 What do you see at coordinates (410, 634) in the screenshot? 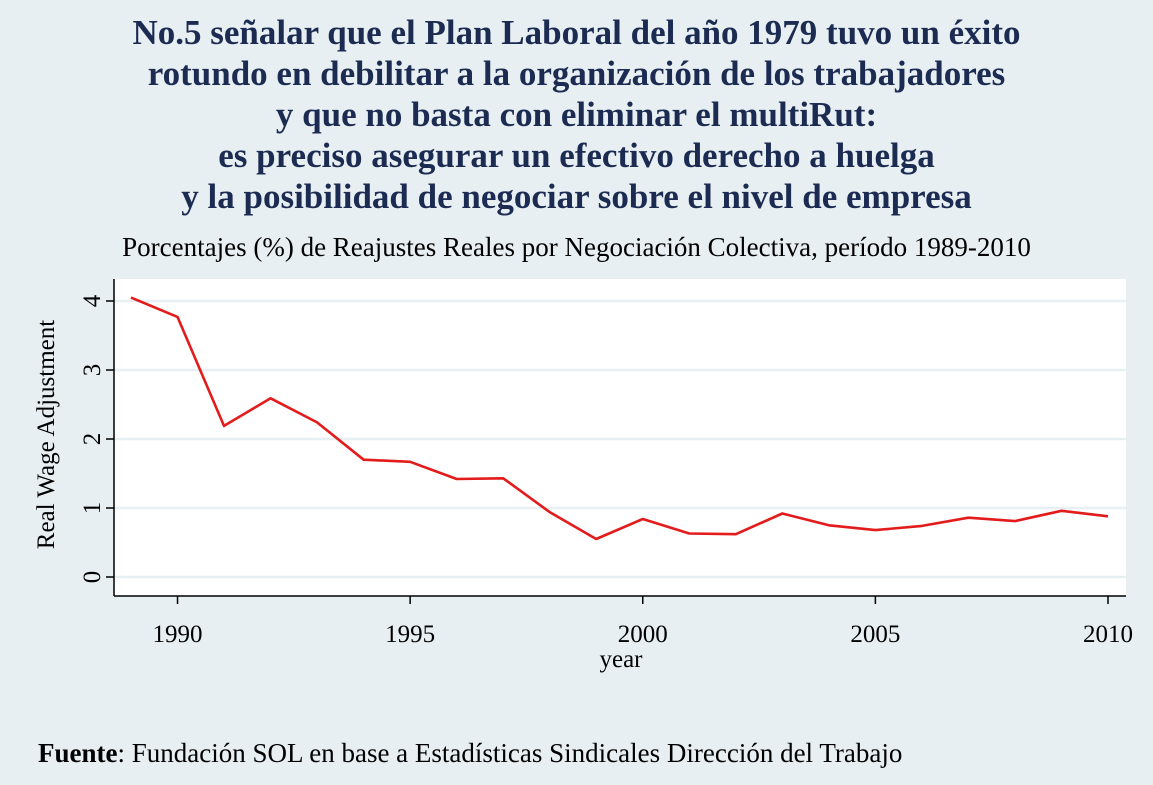
I see `x-tick-label: 1995` at bounding box center [410, 634].